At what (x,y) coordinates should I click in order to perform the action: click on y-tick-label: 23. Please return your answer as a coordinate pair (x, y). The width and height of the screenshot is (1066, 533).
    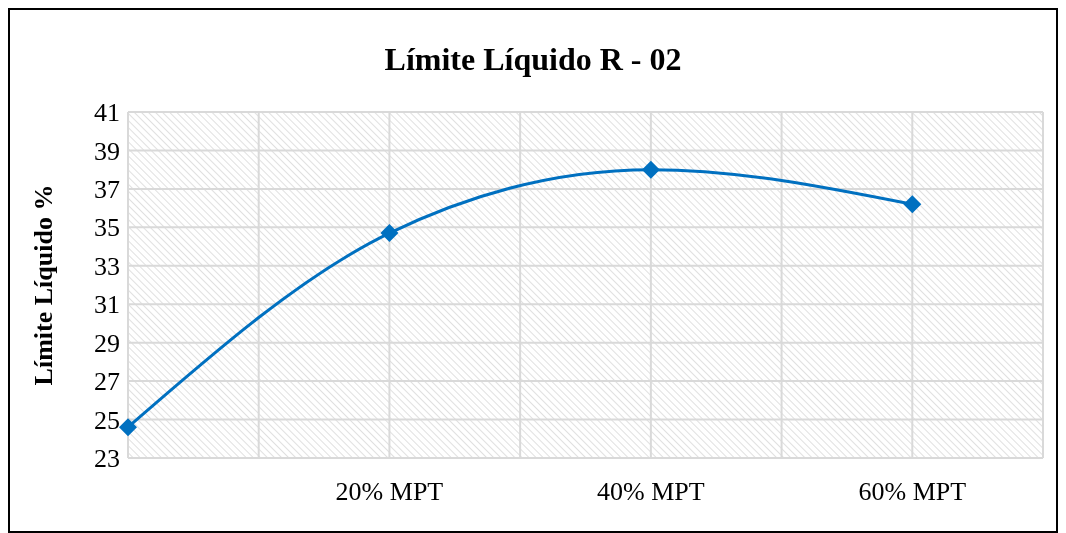
    Looking at the image, I should click on (107, 459).